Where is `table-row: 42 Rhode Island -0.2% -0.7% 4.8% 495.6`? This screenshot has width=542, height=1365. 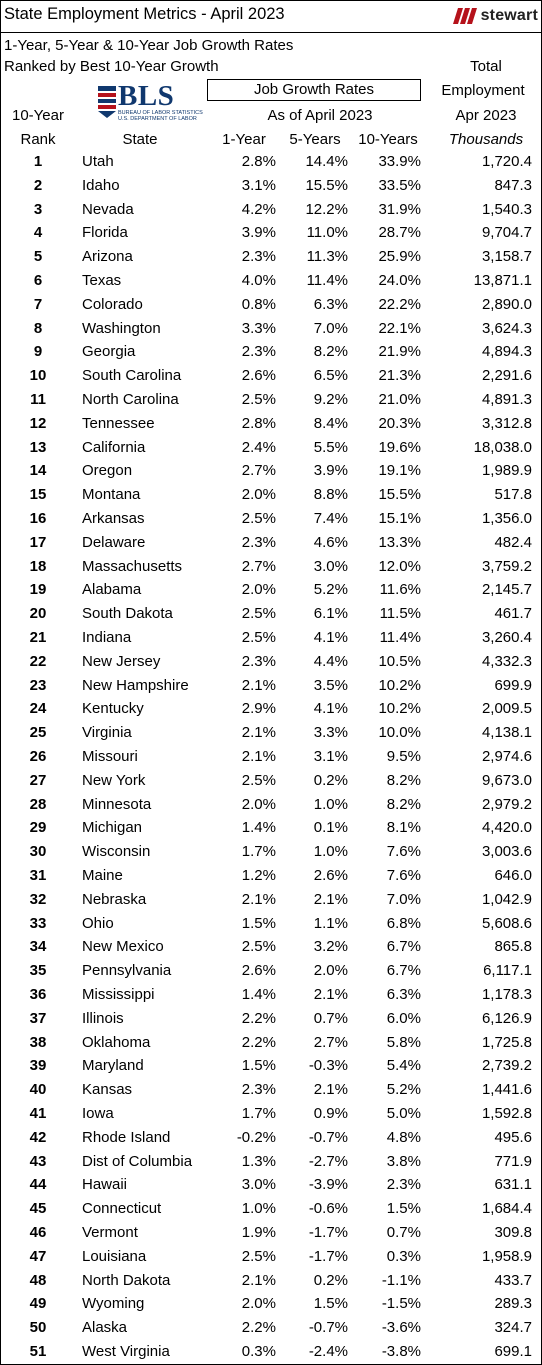 table-row: 42 Rhode Island -0.2% -0.7% 4.8% 495.6 is located at coordinates (271, 1138).